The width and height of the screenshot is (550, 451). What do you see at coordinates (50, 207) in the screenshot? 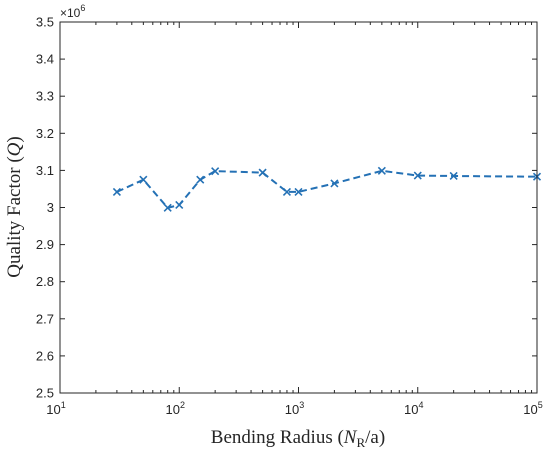
I see `y-tick-label: 3` at bounding box center [50, 207].